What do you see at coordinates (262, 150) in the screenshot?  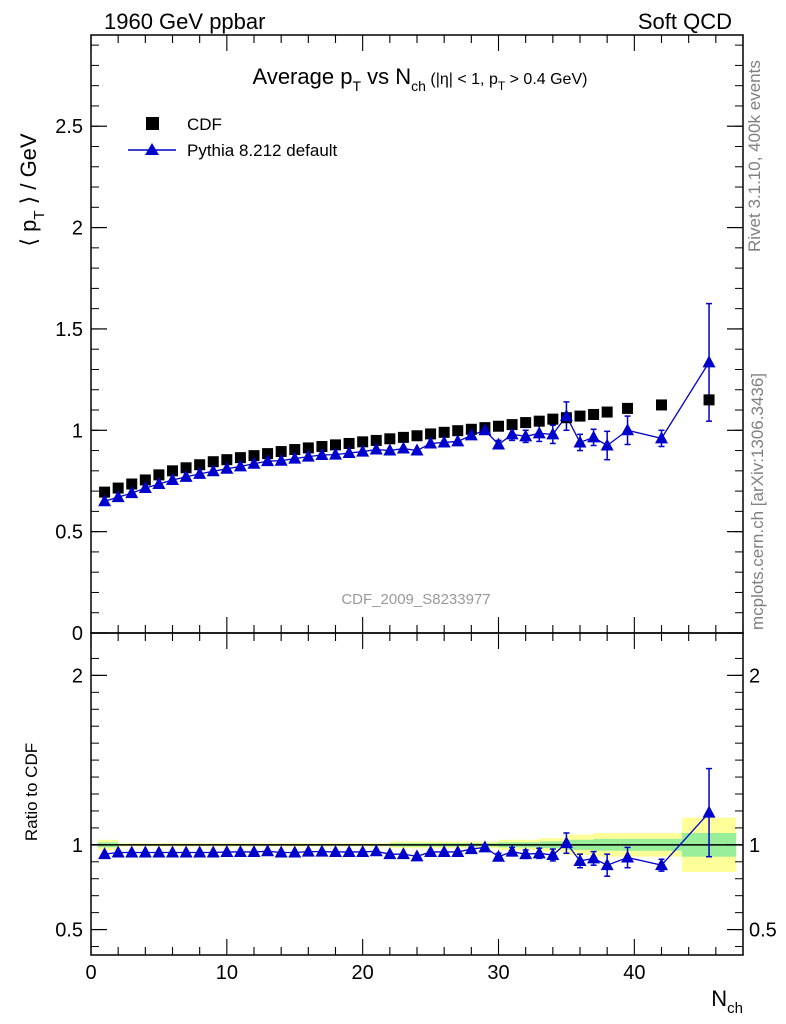 I see `legend-label-pythia: Pythia 8.212 default` at bounding box center [262, 150].